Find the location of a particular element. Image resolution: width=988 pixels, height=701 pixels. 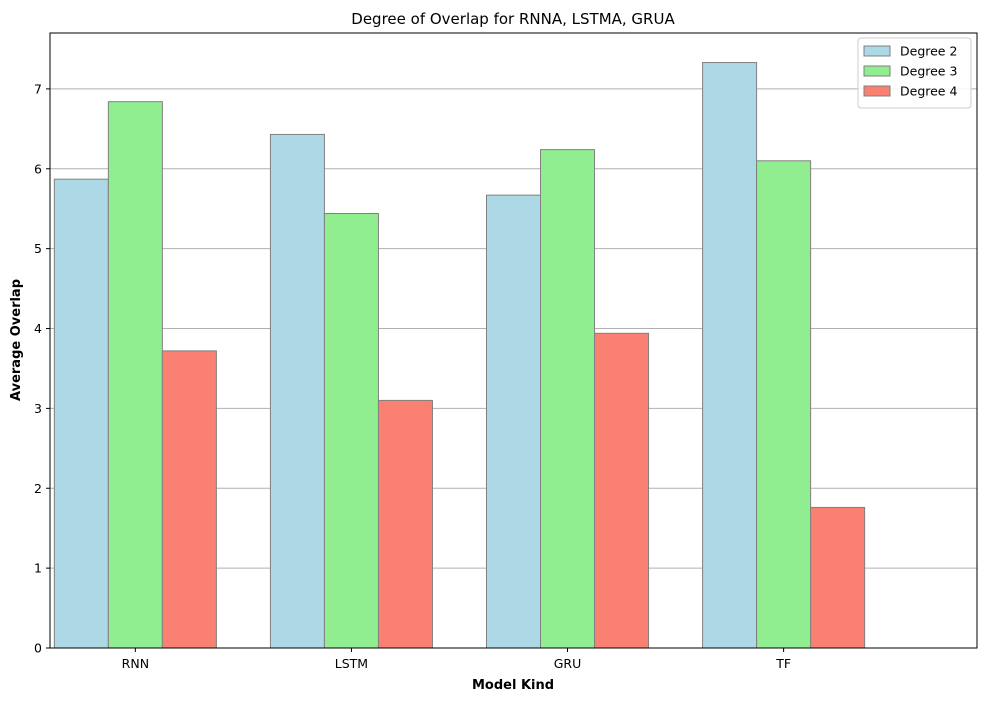

y-tick-label: 6 is located at coordinates (38, 168).